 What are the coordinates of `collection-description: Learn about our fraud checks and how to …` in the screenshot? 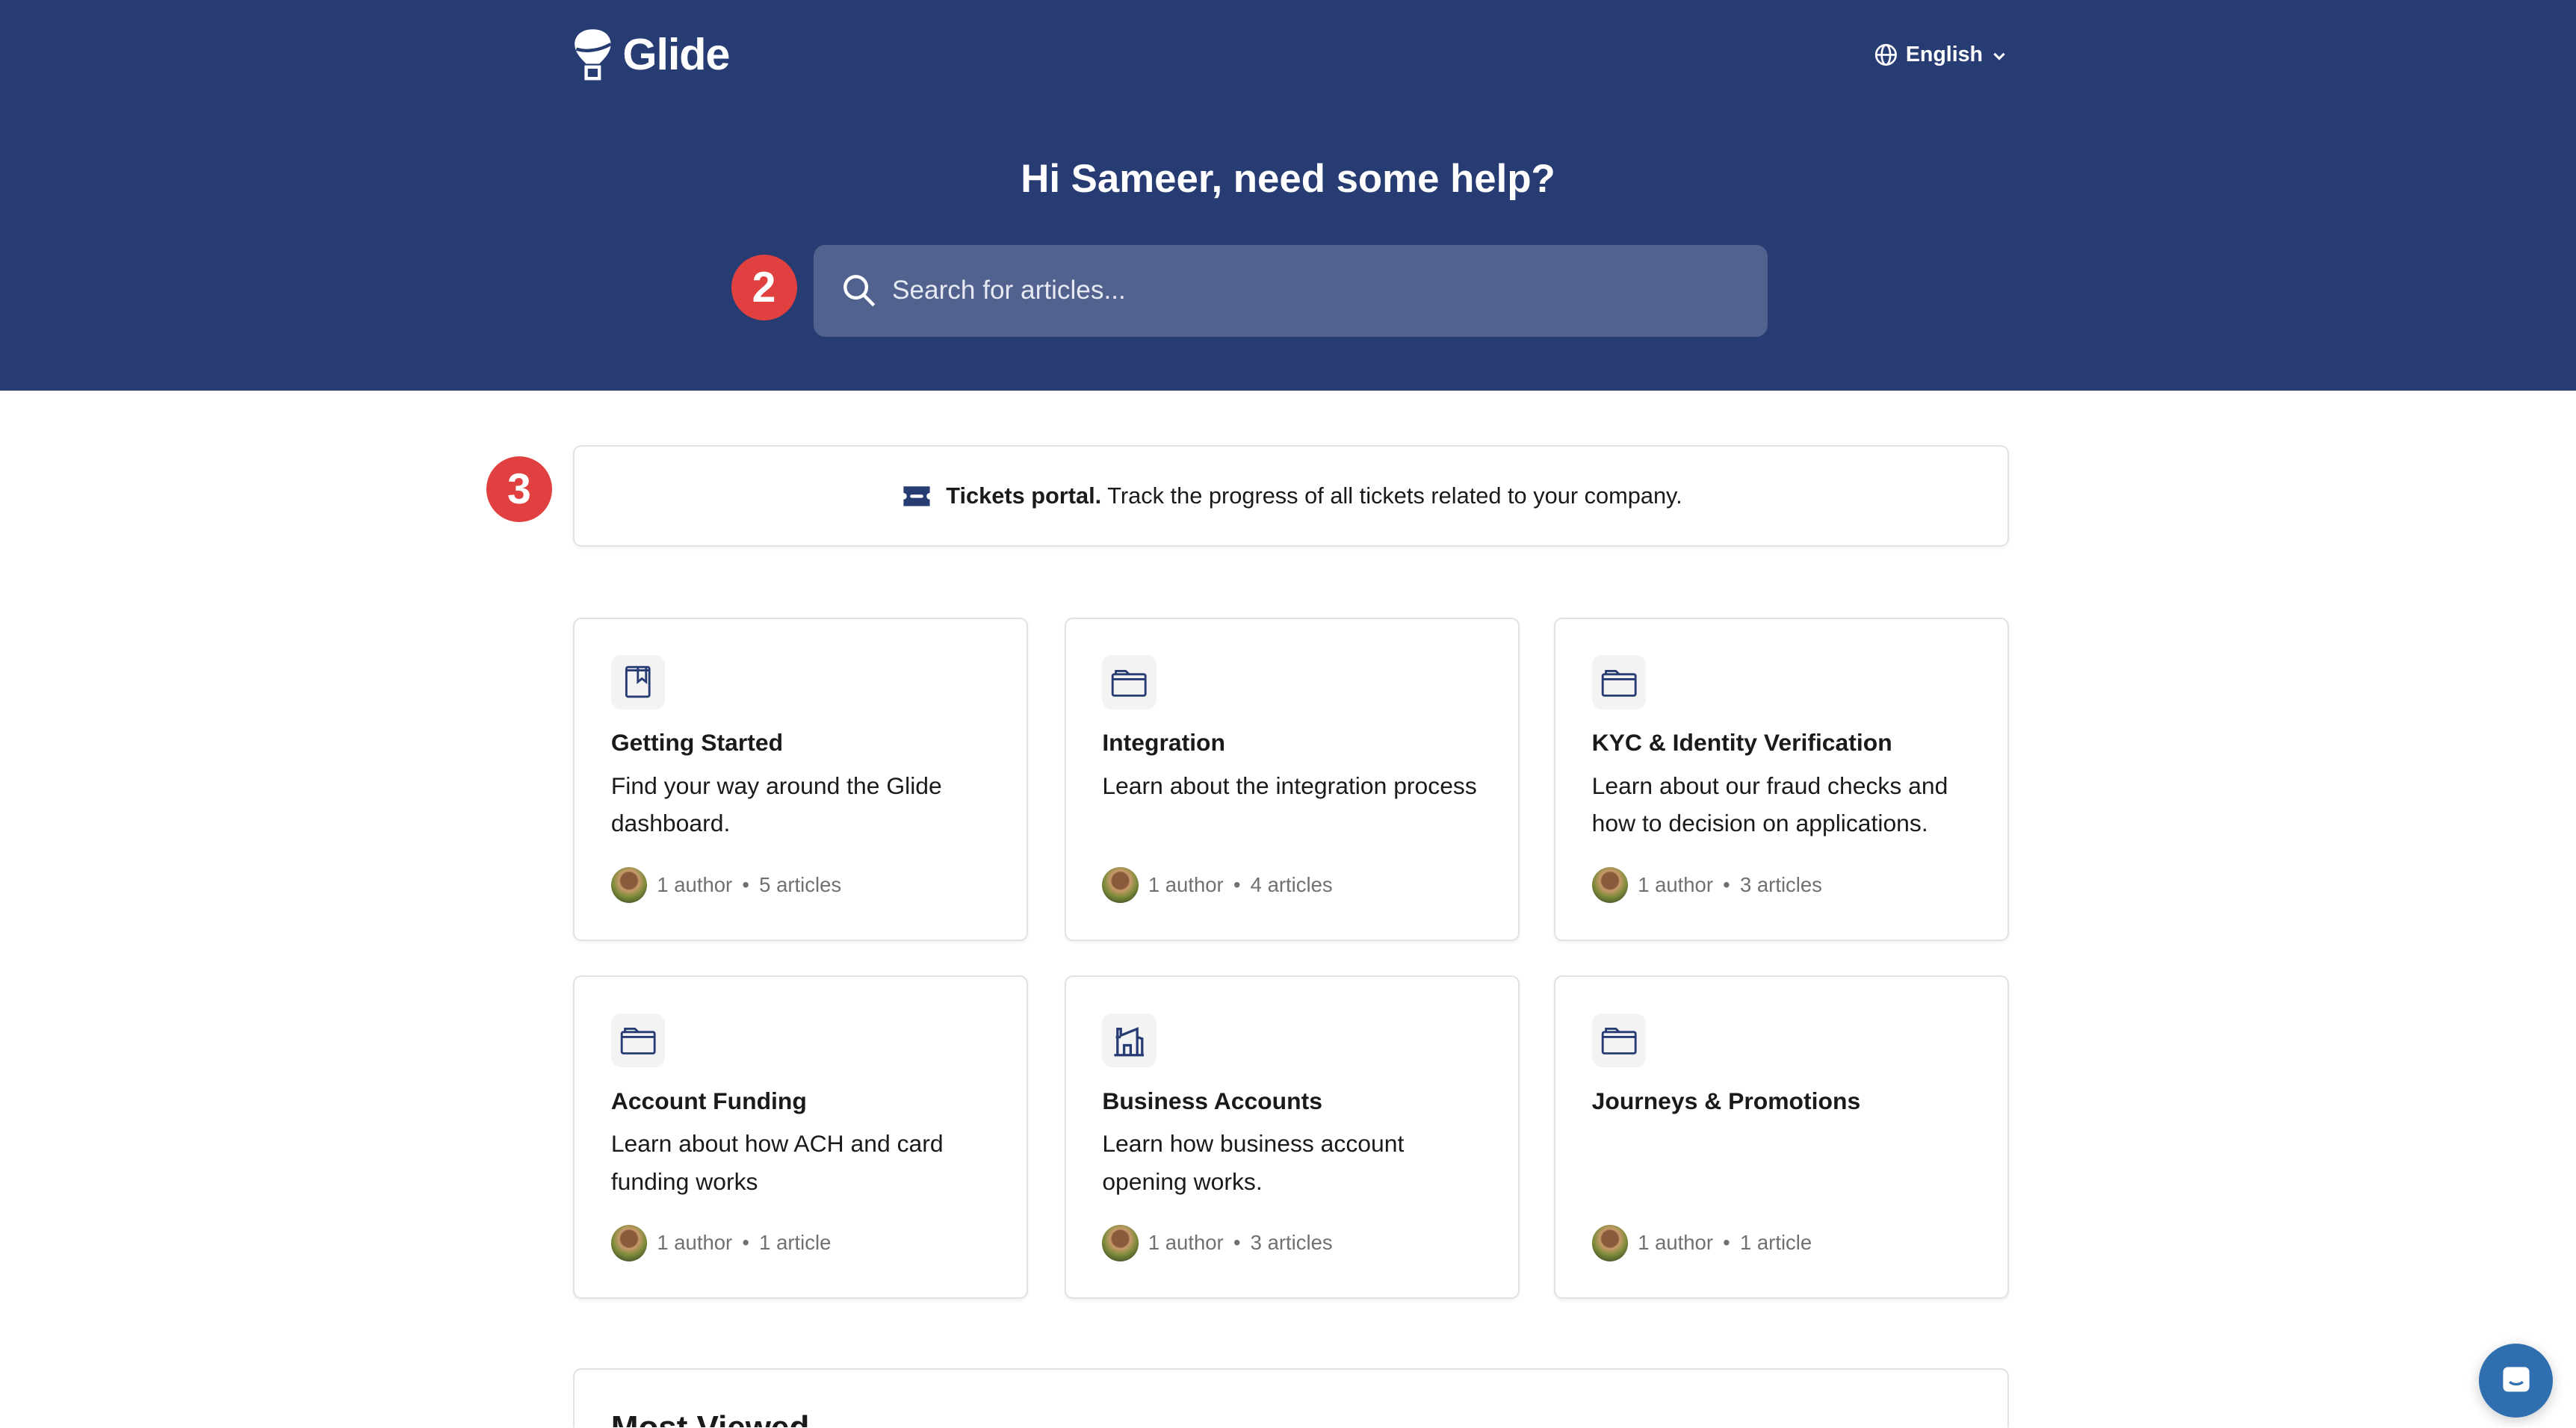 It's located at (1769, 804).